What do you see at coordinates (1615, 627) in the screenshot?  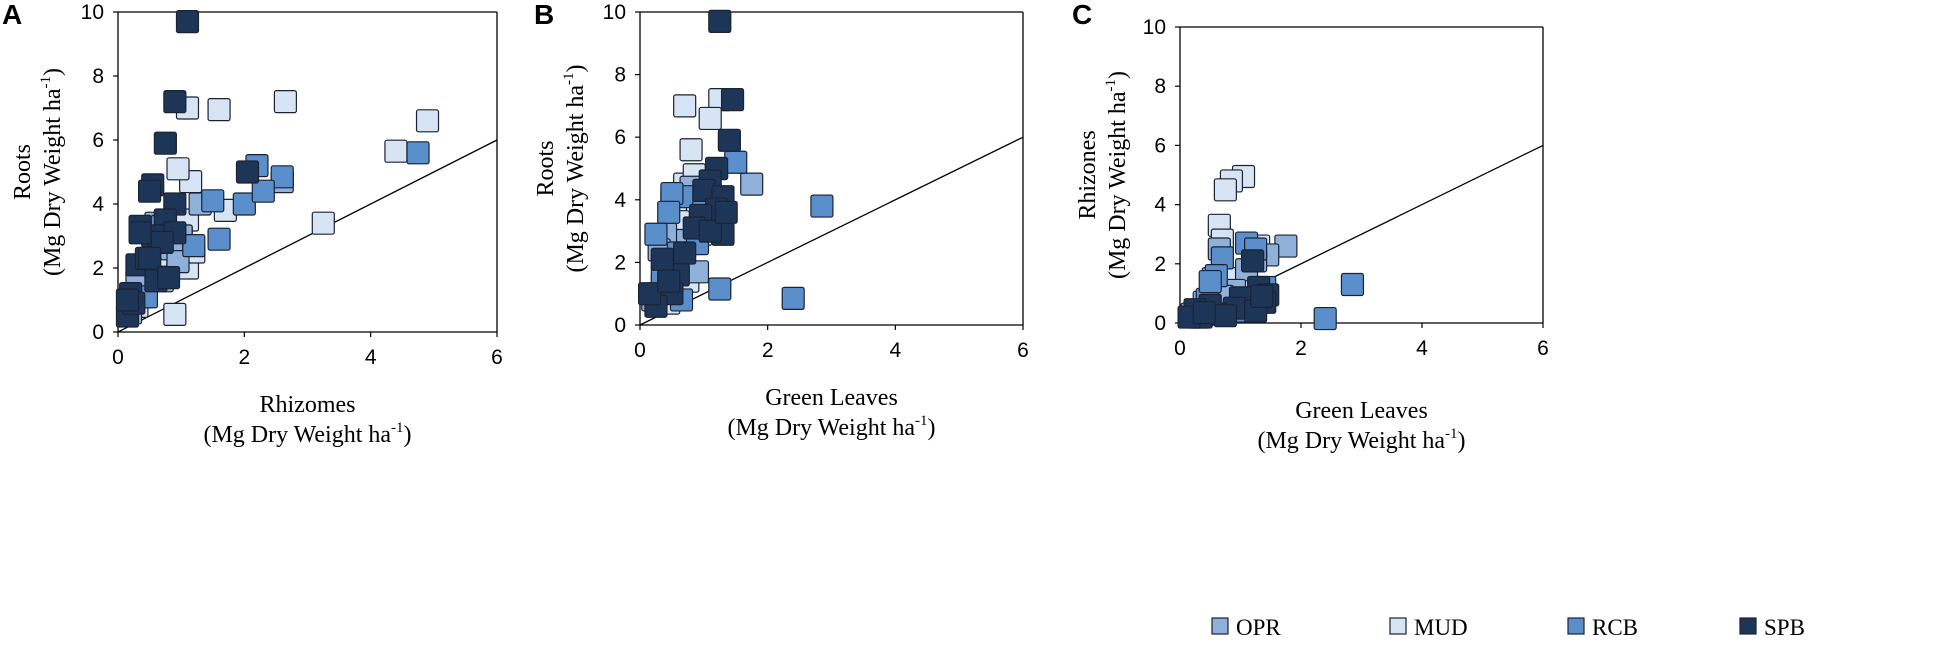 I see `legend-label-rcb: RCB` at bounding box center [1615, 627].